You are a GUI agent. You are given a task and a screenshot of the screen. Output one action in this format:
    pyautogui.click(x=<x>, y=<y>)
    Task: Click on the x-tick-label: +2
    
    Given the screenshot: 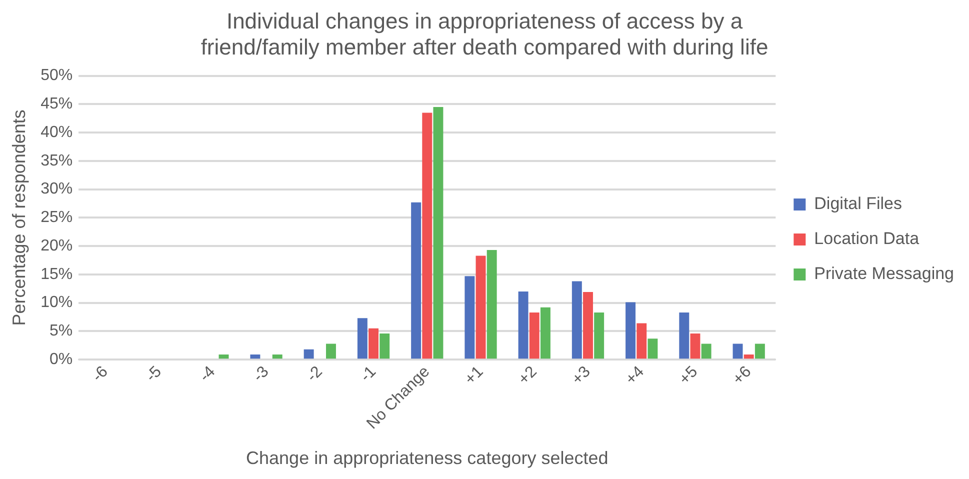 What is the action you would take?
    pyautogui.click(x=527, y=375)
    